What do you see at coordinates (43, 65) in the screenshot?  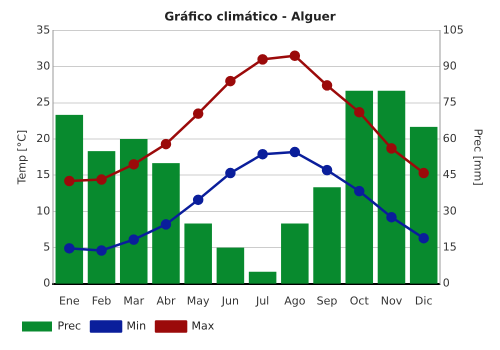 I see `y-tick-label: 30` at bounding box center [43, 65].